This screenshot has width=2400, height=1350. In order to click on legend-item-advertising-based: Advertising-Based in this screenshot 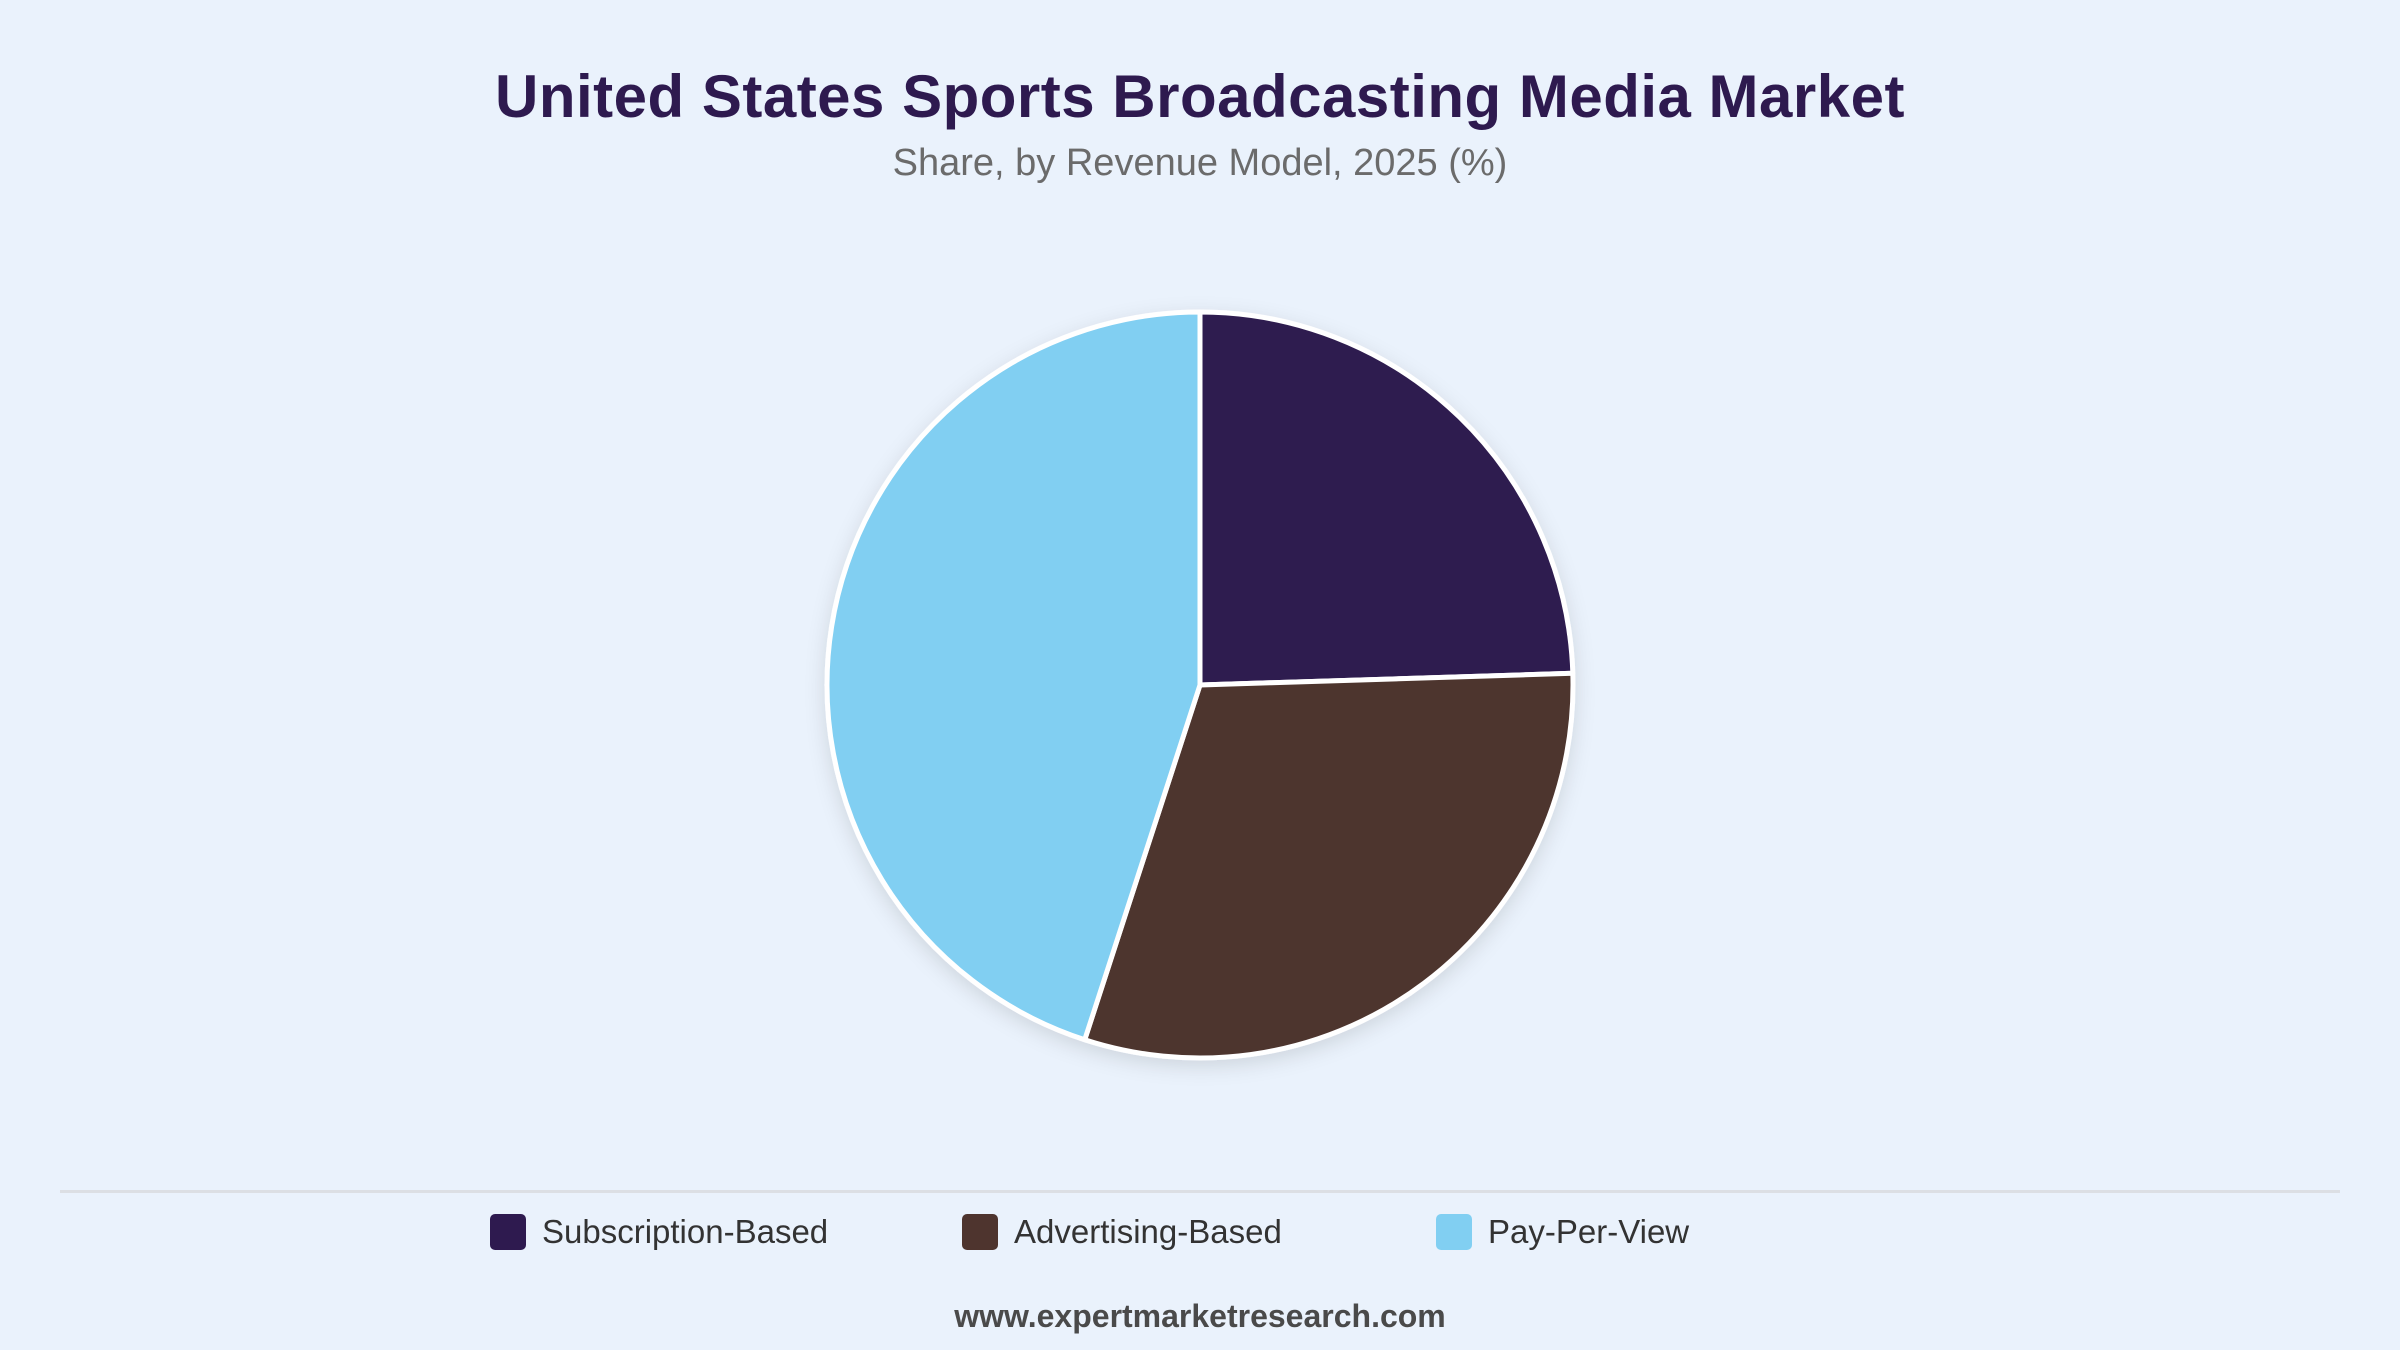, I will do `click(1122, 1232)`.